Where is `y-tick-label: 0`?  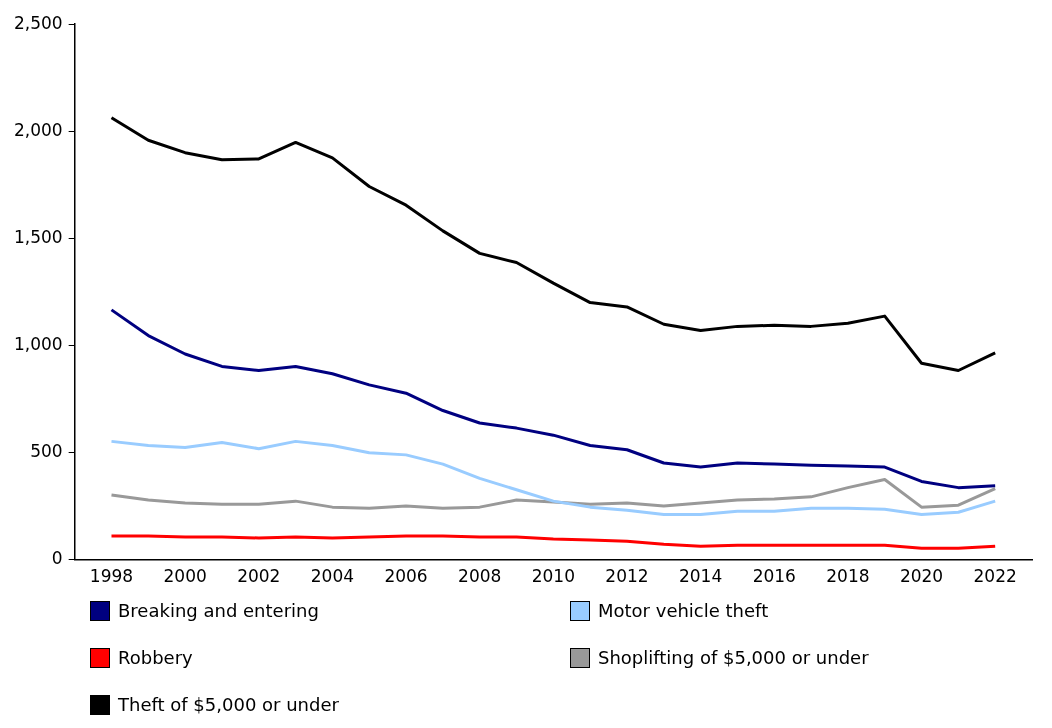
y-tick-label: 0 is located at coordinates (57, 558).